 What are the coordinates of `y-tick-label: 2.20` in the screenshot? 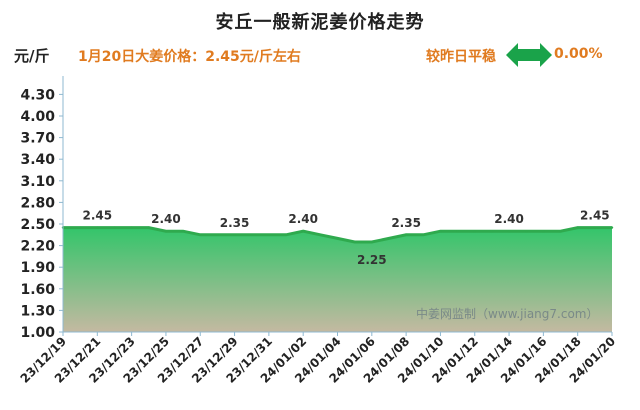 It's located at (37, 247).